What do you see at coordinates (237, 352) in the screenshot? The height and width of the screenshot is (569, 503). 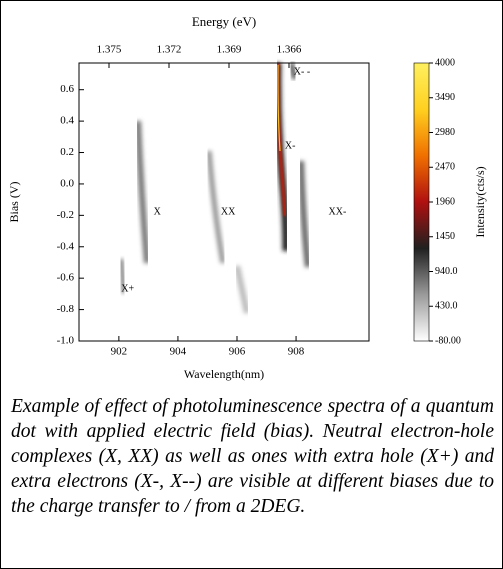 I see `x-tick-label: 906` at bounding box center [237, 352].